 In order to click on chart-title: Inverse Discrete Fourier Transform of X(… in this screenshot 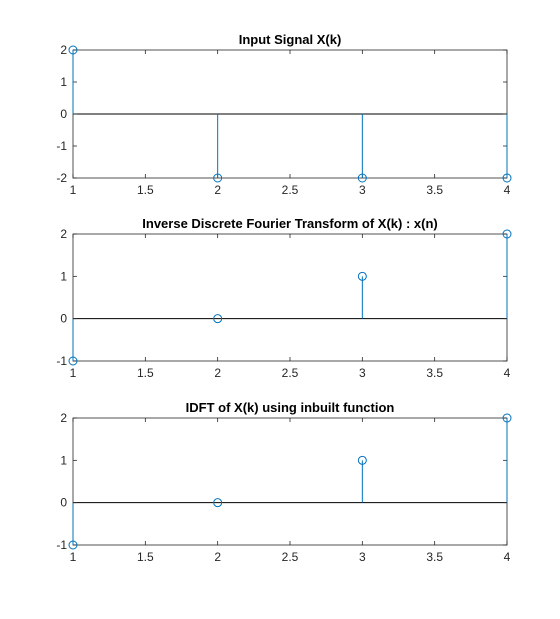, I will do `click(289, 223)`.